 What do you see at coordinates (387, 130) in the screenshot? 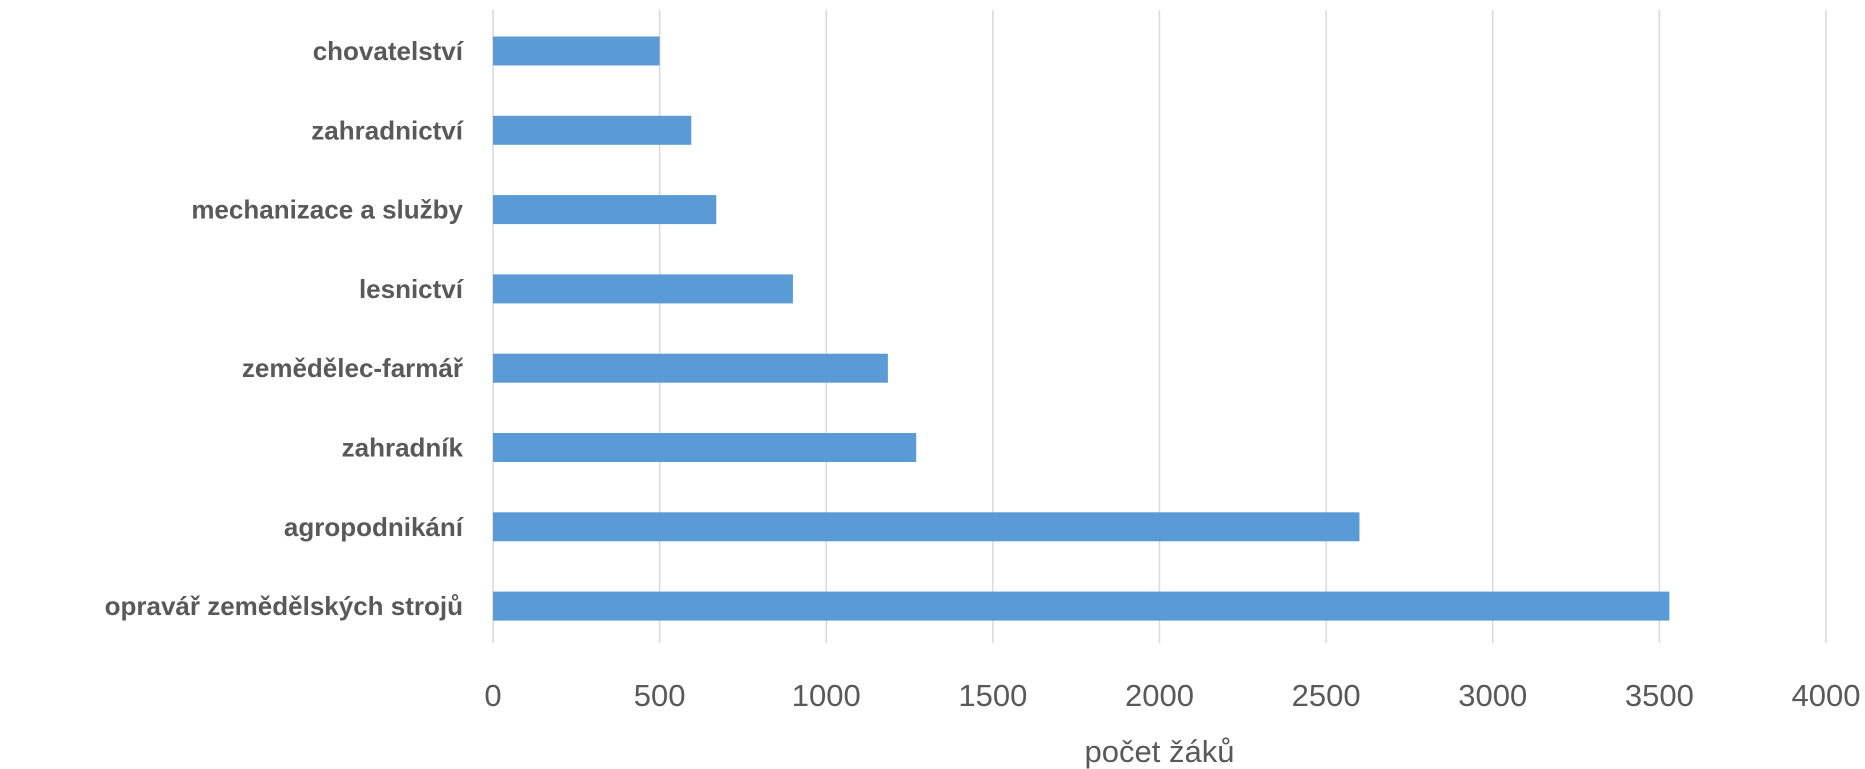
I see `category-label: zahradnictví` at bounding box center [387, 130].